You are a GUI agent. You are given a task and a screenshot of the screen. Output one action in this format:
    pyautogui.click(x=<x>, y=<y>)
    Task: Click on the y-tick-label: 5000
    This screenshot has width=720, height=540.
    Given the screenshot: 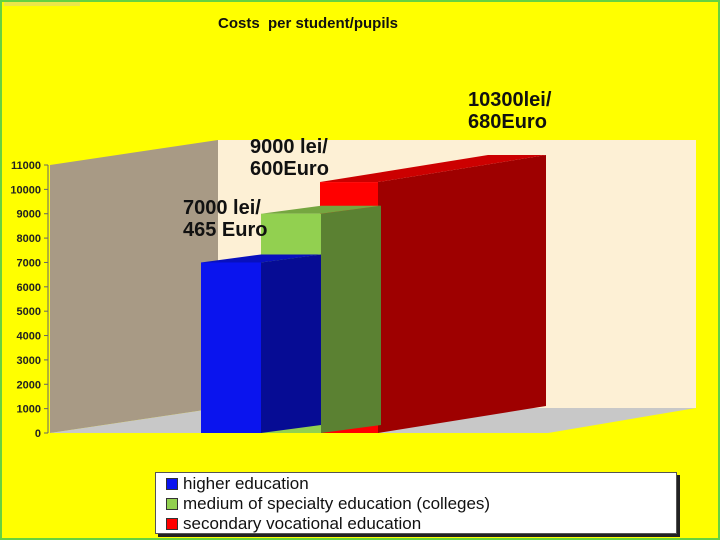 What is the action you would take?
    pyautogui.click(x=29, y=312)
    